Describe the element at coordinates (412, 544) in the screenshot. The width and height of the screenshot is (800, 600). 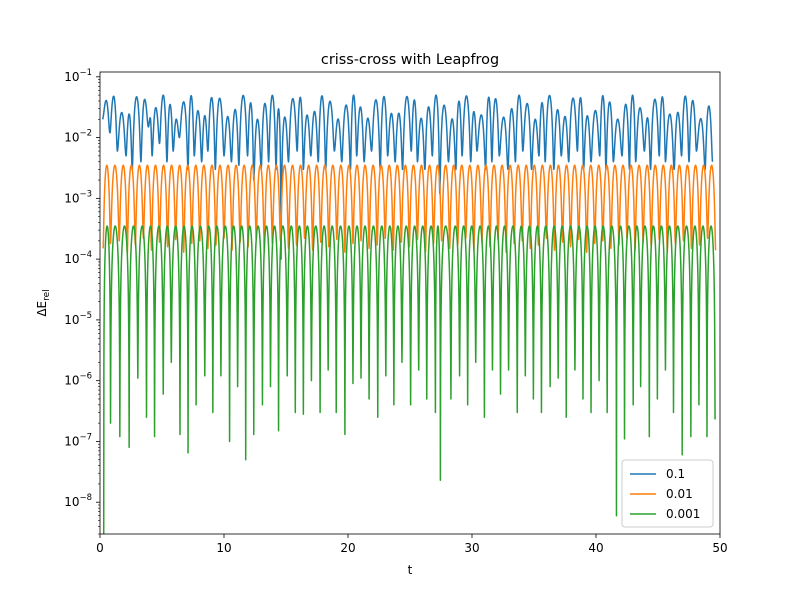
I see `x-axis: 0 10 20 30 40 50` at that location.